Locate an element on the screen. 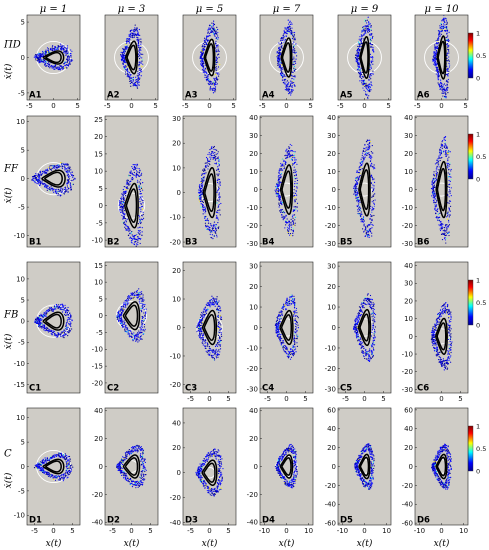 This screenshot has height=550, width=489. plot-content is located at coordinates (441, 190).